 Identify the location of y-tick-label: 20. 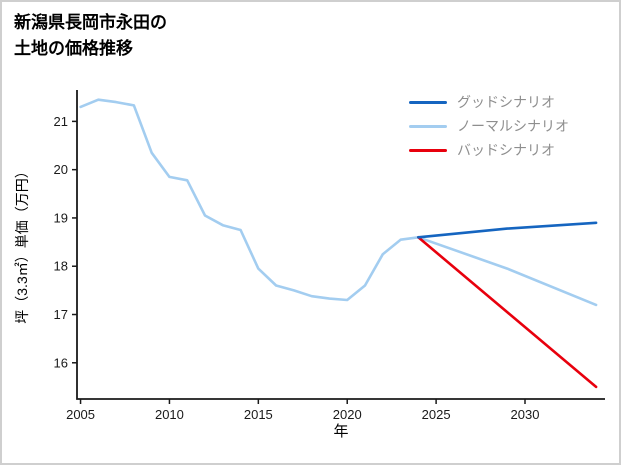
(61, 169).